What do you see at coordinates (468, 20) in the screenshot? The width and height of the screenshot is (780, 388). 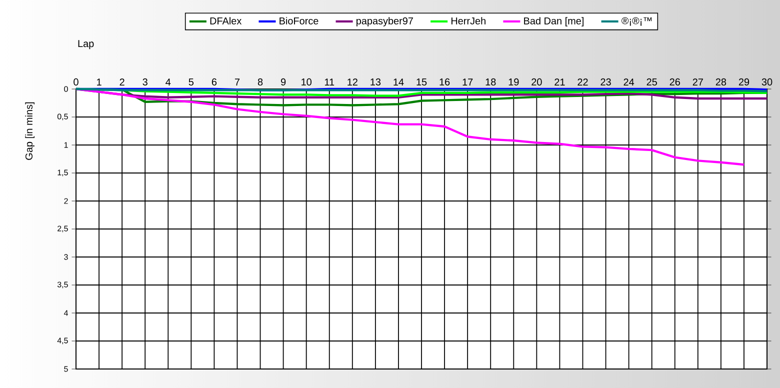 I see `legend-label: HerrJeh` at bounding box center [468, 20].